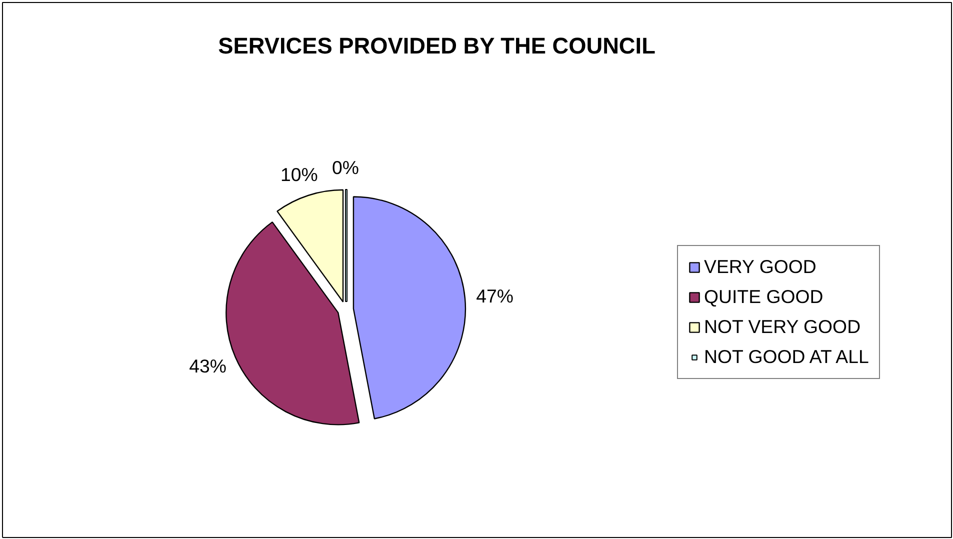 The height and width of the screenshot is (539, 953). What do you see at coordinates (299, 174) in the screenshot?
I see `data-label: 10%` at bounding box center [299, 174].